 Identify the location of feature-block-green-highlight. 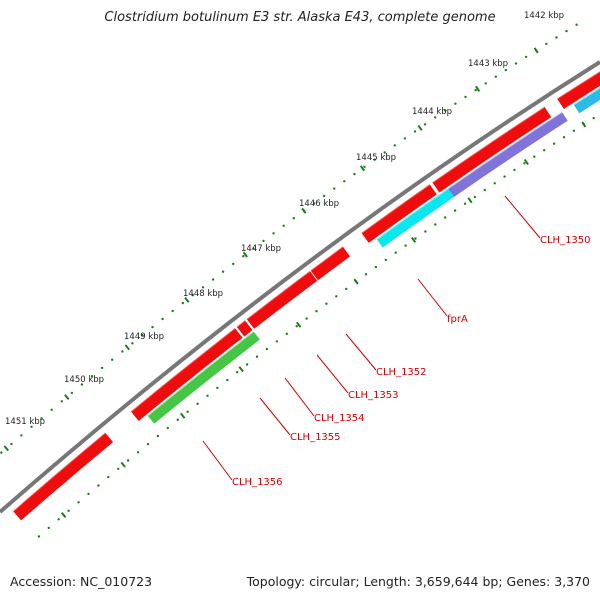
(200, 374).